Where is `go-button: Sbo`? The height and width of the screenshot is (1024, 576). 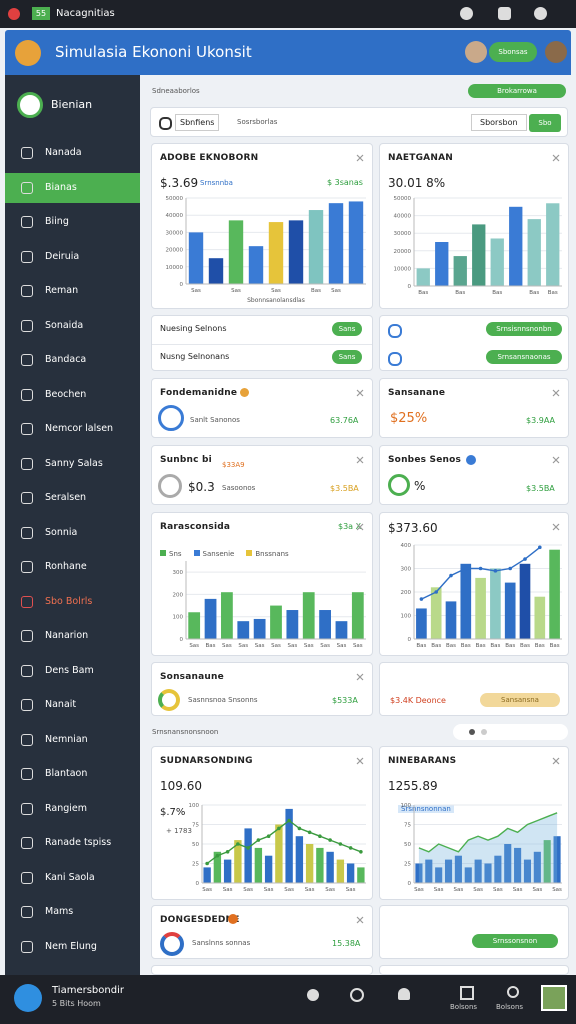
go-button: Sbo is located at coordinates (545, 123).